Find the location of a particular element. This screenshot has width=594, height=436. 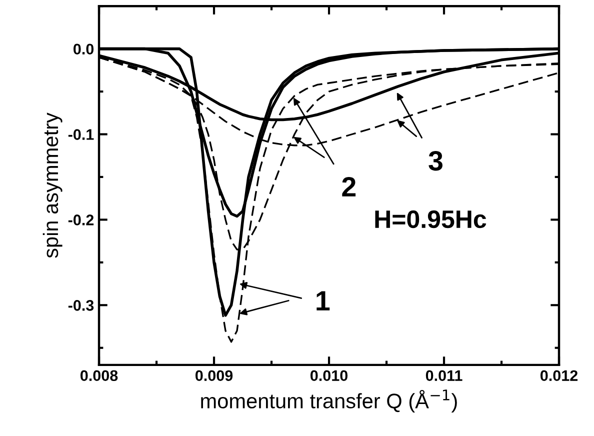

y-tick-label: -0.2 is located at coordinates (81, 220).